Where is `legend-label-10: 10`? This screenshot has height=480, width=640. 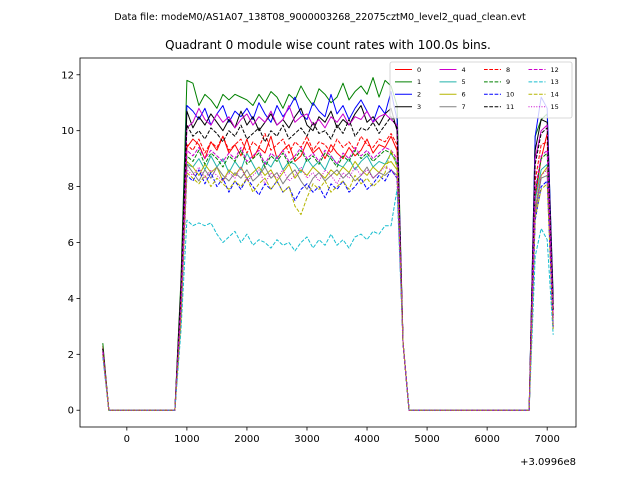
legend-label-10: 10 is located at coordinates (510, 95).